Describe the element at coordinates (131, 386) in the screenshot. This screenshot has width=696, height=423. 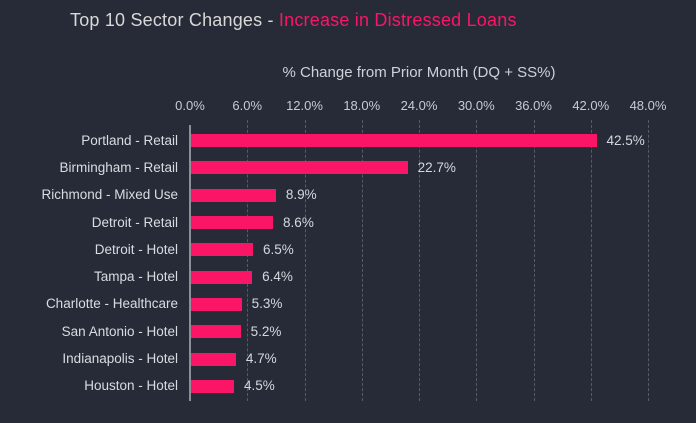
I see `category-label: Houston - Hotel` at that location.